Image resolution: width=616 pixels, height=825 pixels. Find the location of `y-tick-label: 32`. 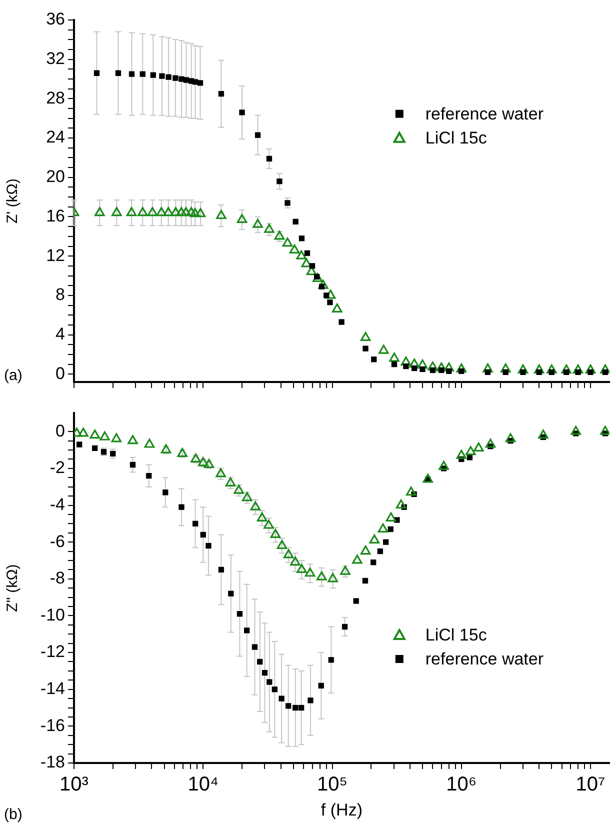

y-tick-label: 32 is located at coordinates (55, 58).